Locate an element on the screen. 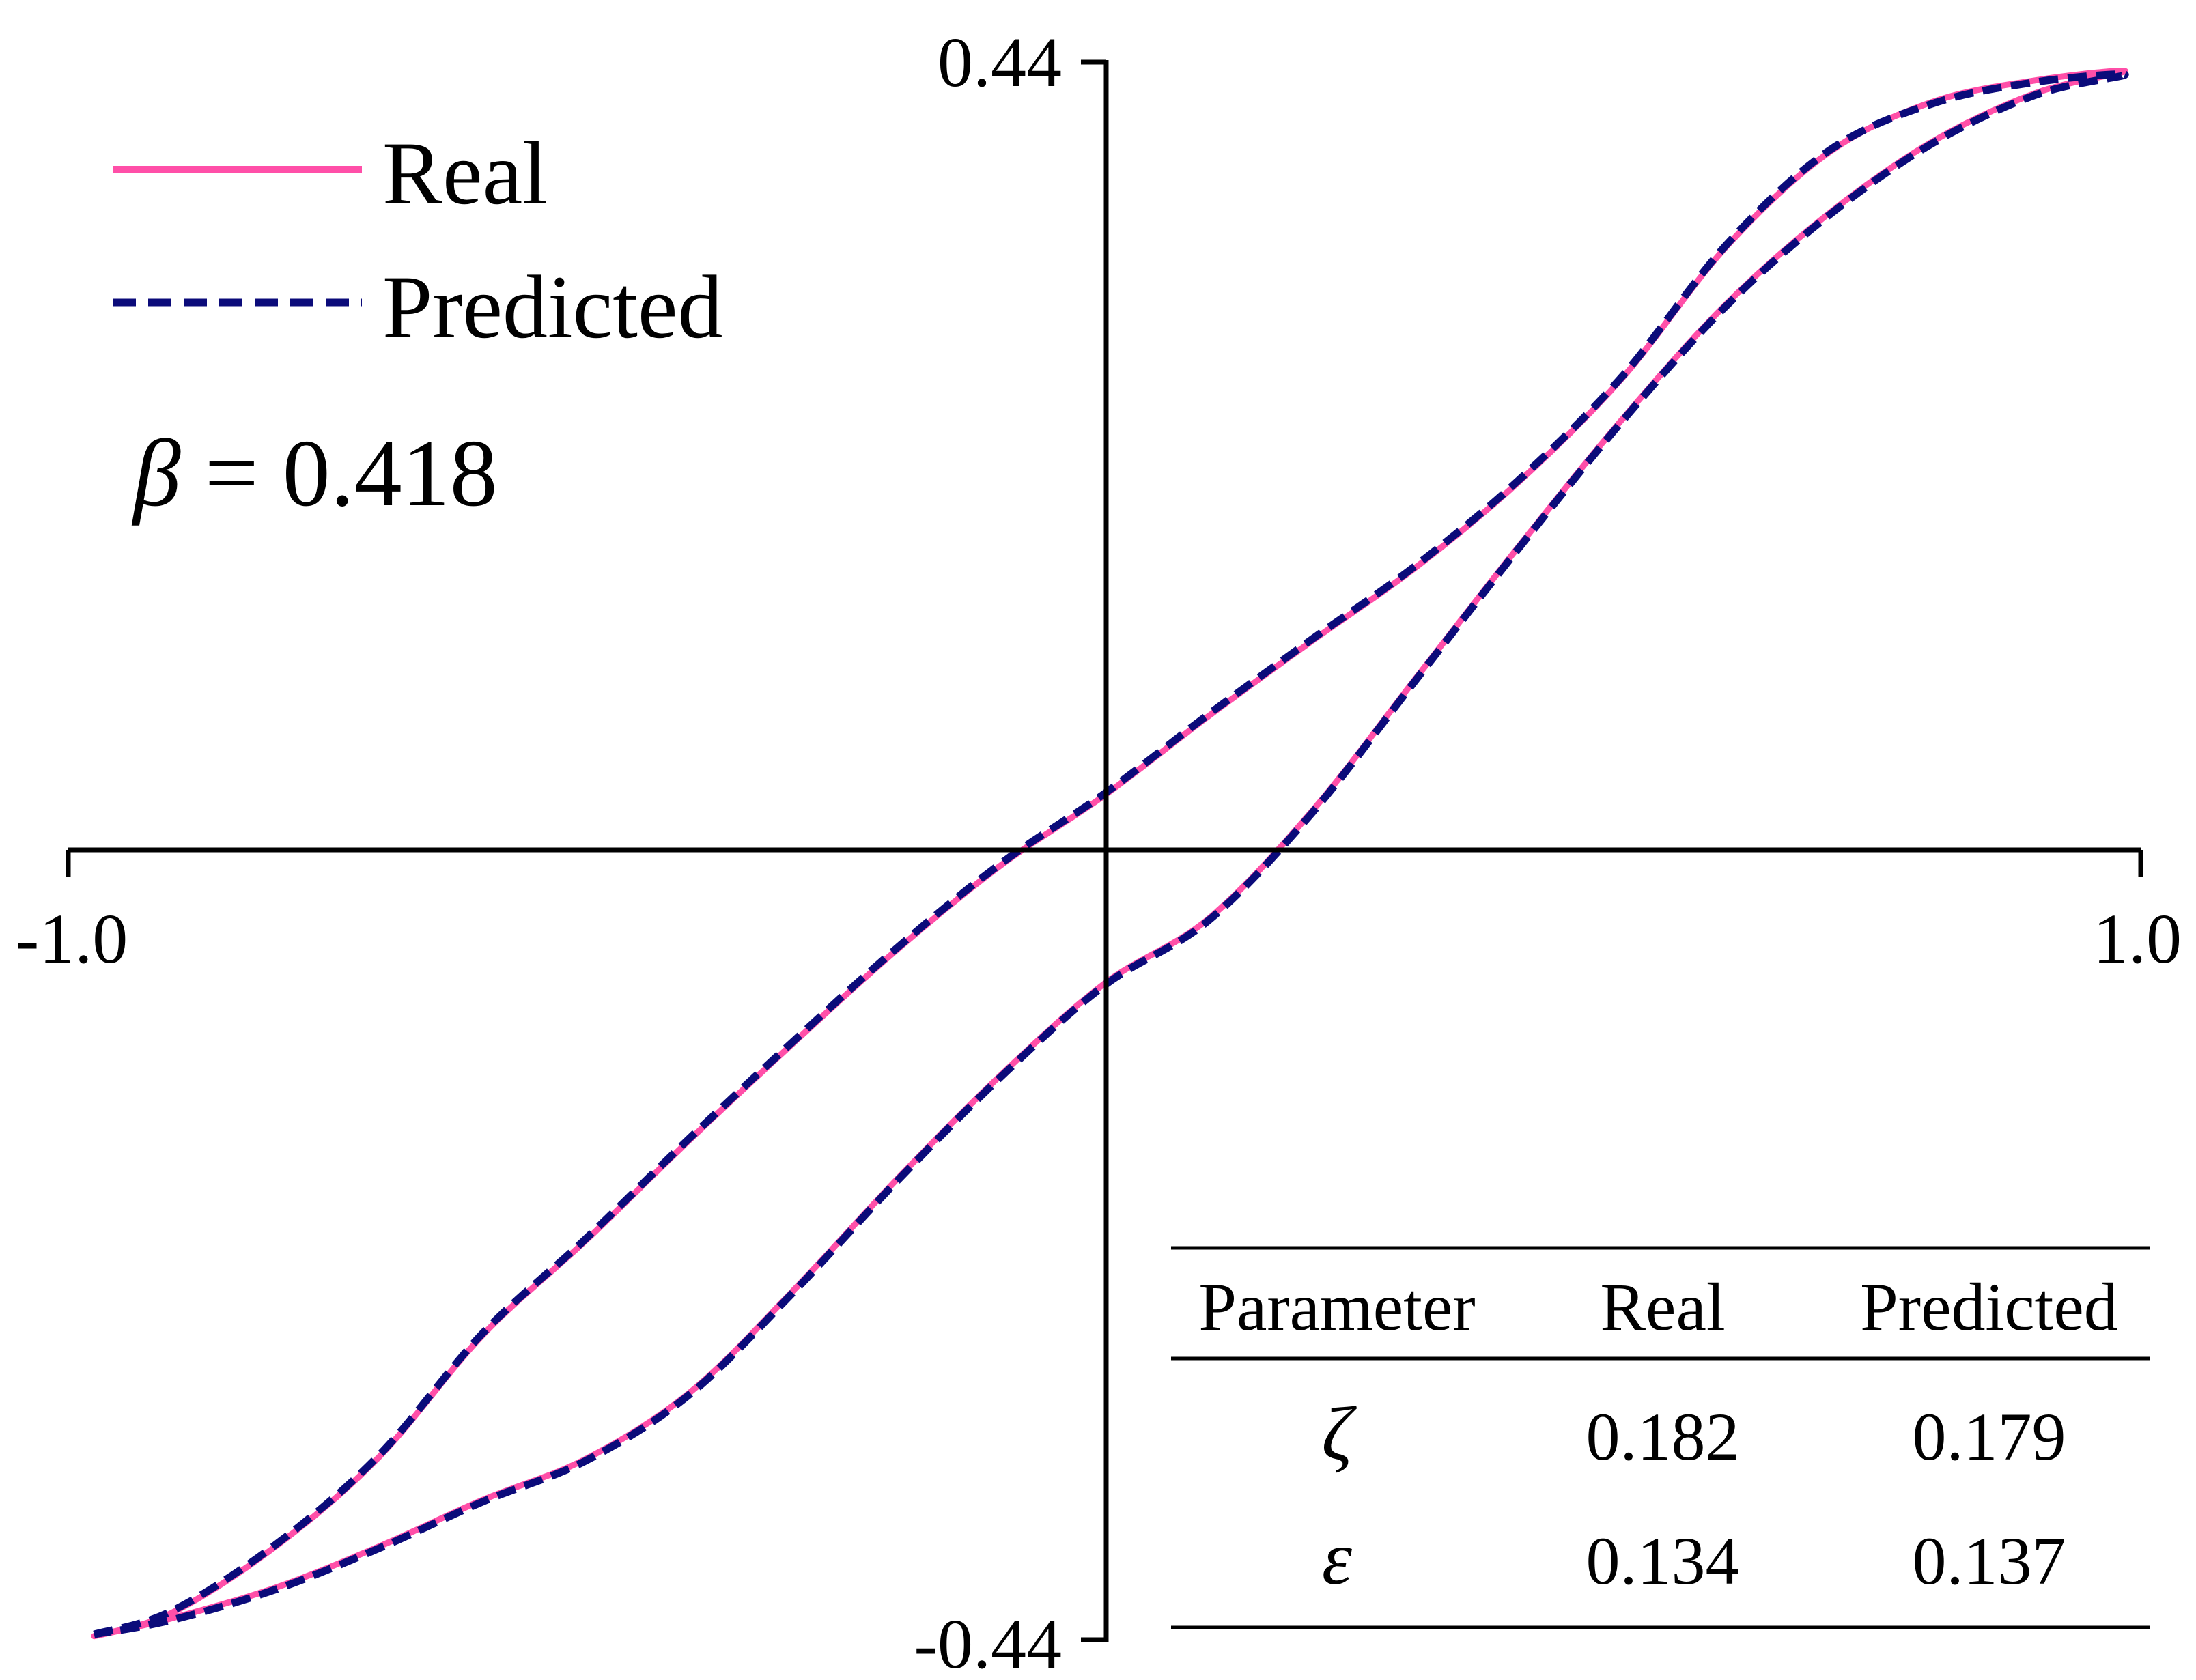 The height and width of the screenshot is (1680, 2196). table-header-parameter: Parameter is located at coordinates (1337, 1307).